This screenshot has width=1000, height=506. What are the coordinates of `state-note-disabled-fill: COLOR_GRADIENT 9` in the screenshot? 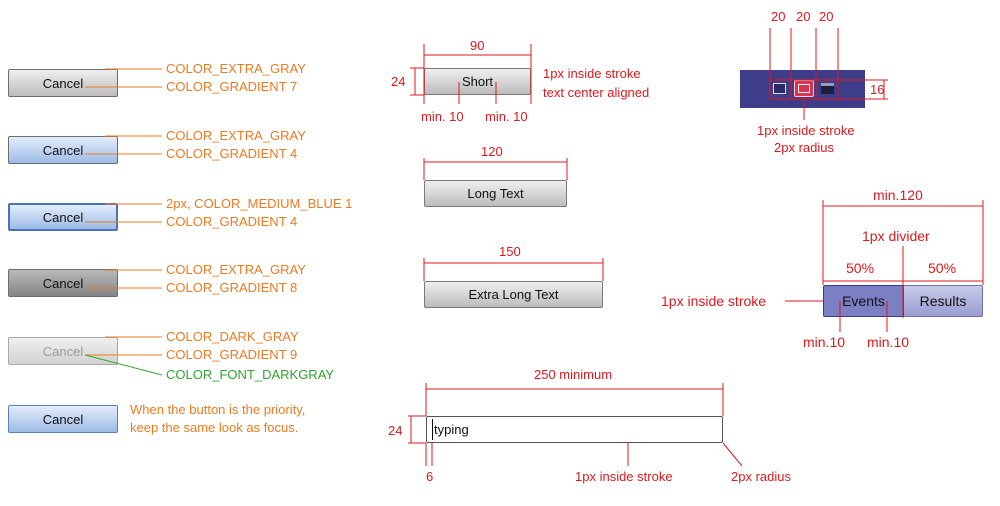 It's located at (232, 354).